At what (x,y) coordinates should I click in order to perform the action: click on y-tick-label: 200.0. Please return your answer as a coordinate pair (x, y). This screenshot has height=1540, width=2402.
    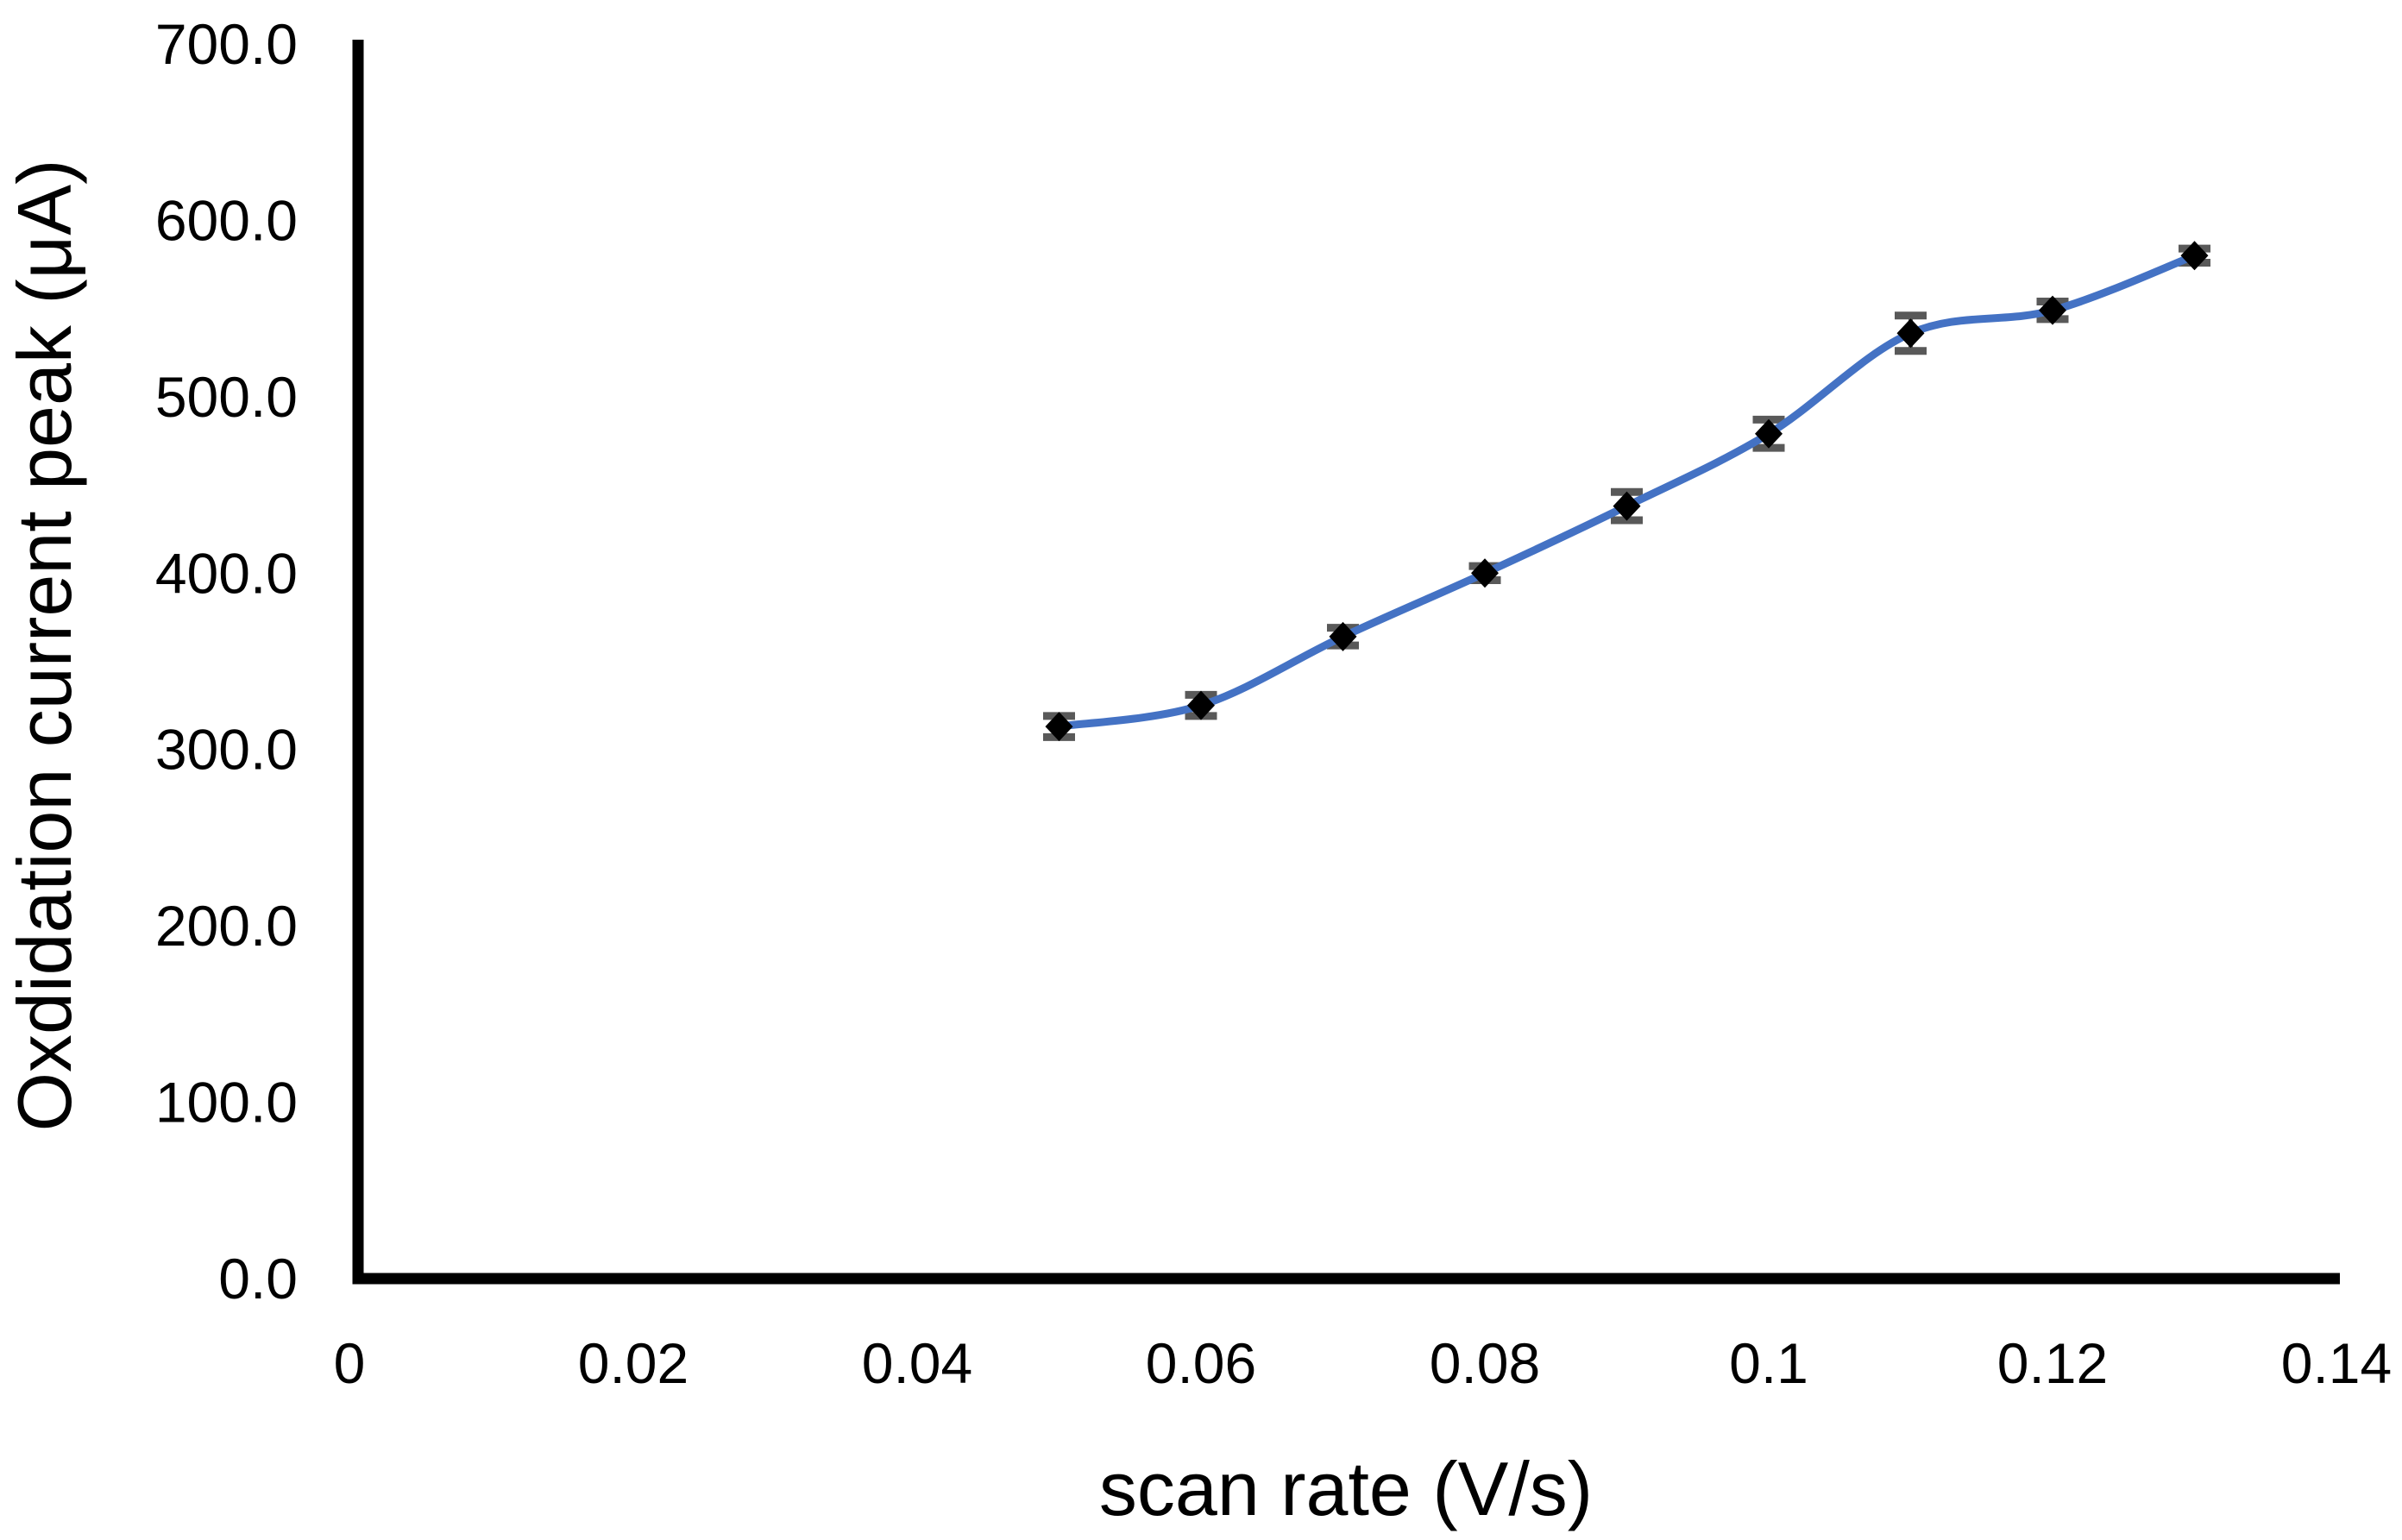
    Looking at the image, I should click on (226, 926).